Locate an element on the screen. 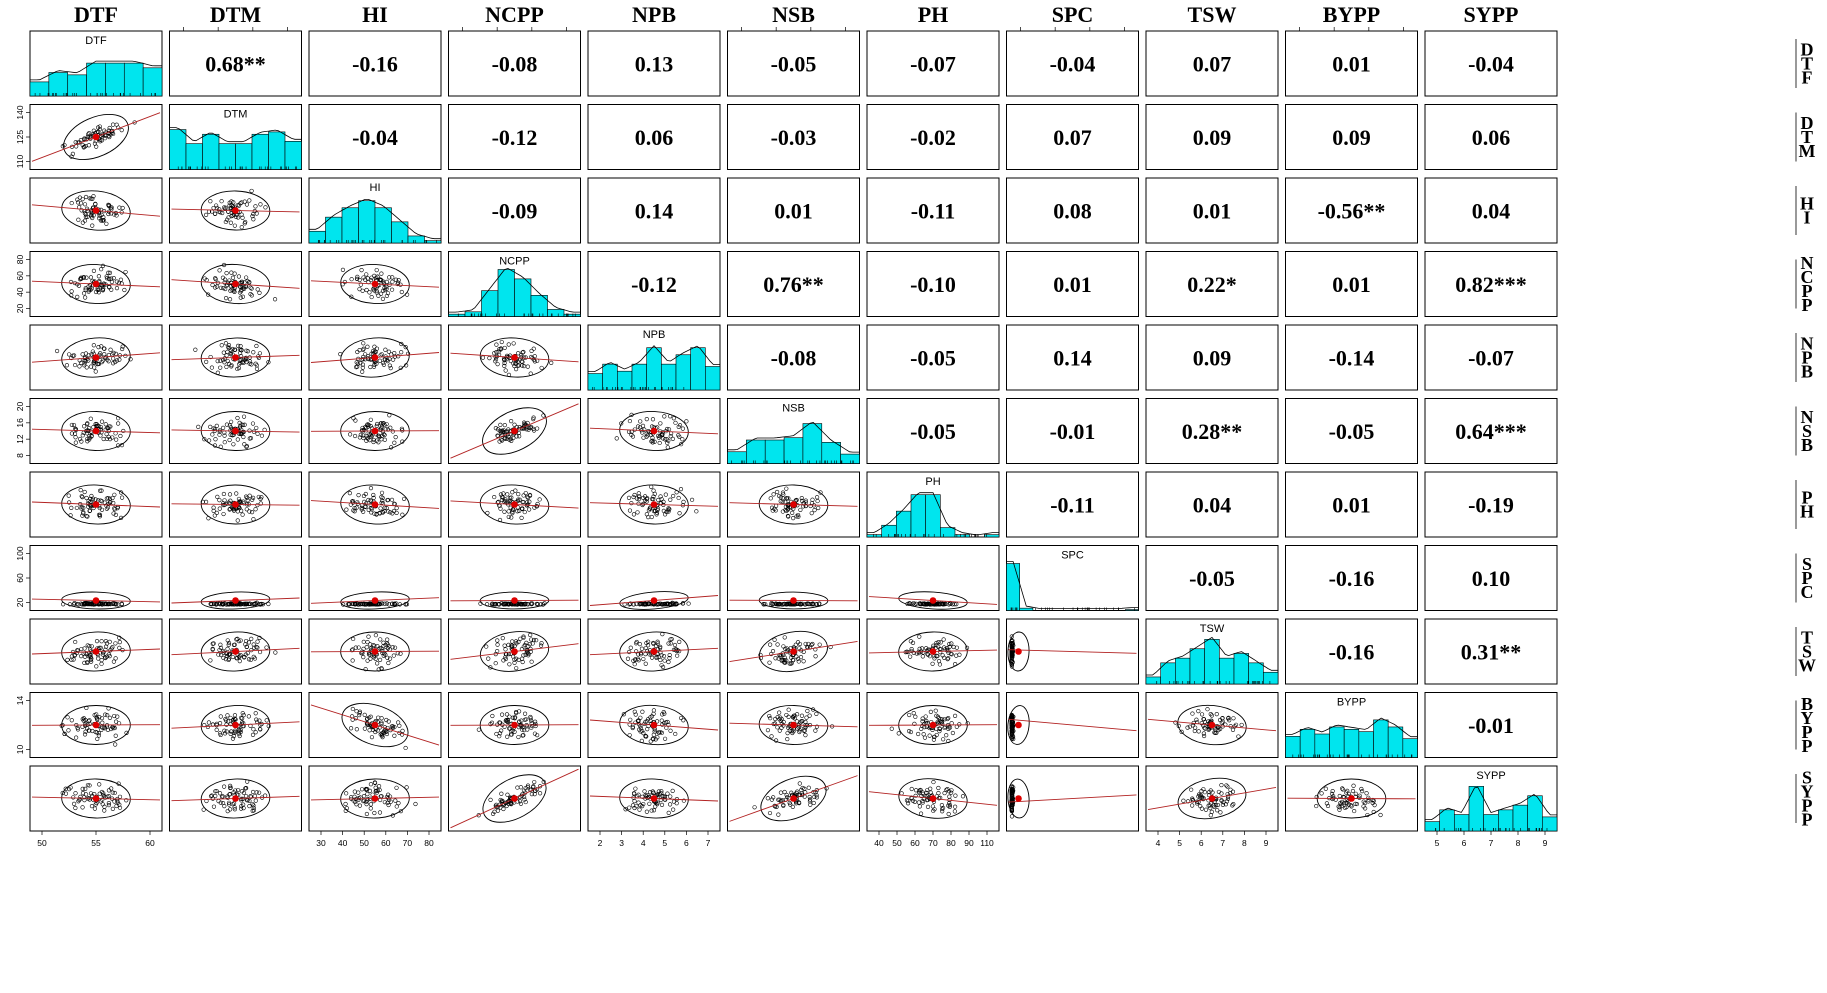 The image size is (1827, 993). column-header-spc: SPC is located at coordinates (1073, 14).